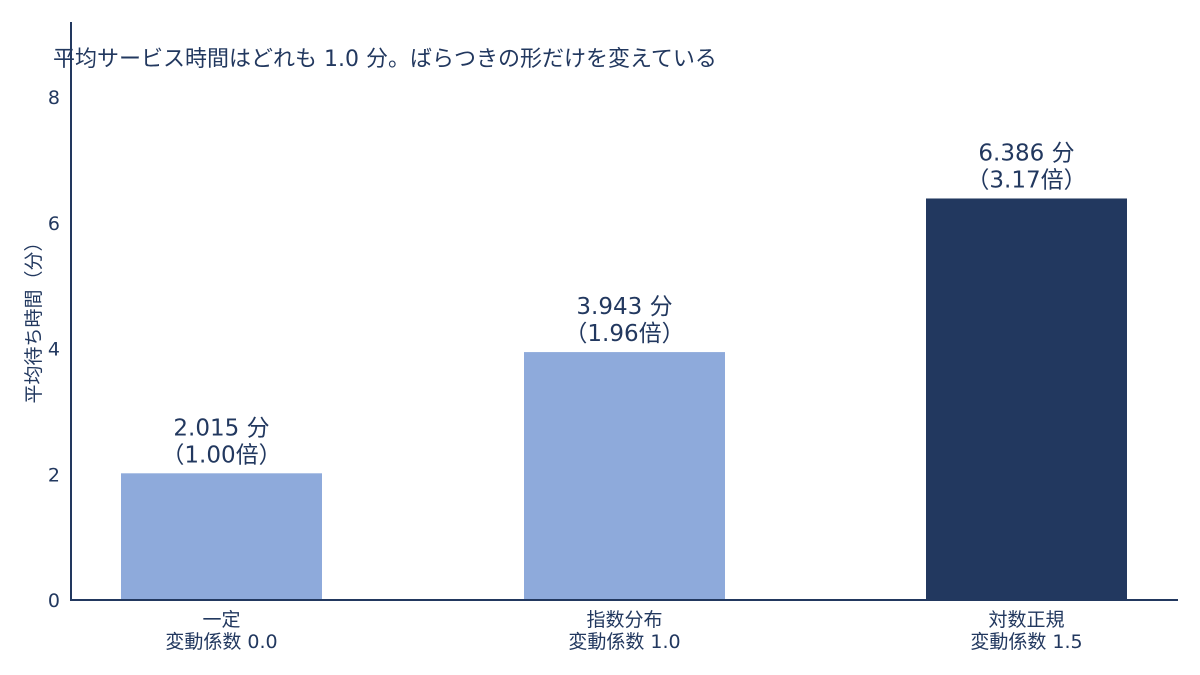 This screenshot has width=1200, height=675. I want to click on chart-title: 平均サービス時間はどれも 1.0 分。ばらつきの形だけを変えている, so click(385, 59).